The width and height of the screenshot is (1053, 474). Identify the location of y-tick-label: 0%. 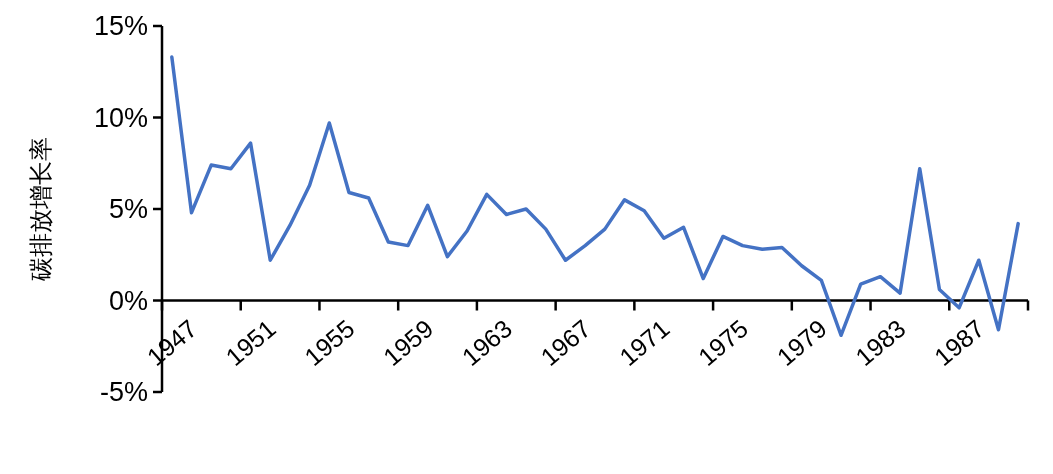
(128, 300).